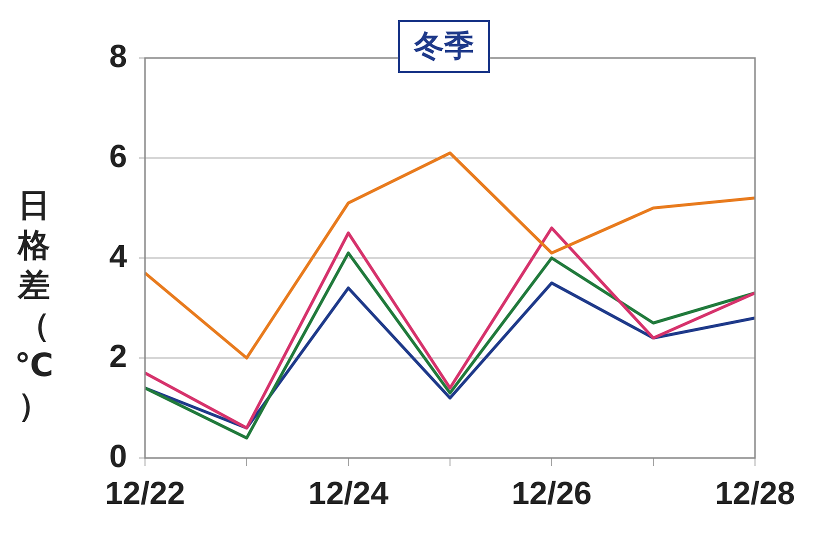  I want to click on y-axis-title: 日格差（℃）, so click(34, 305).